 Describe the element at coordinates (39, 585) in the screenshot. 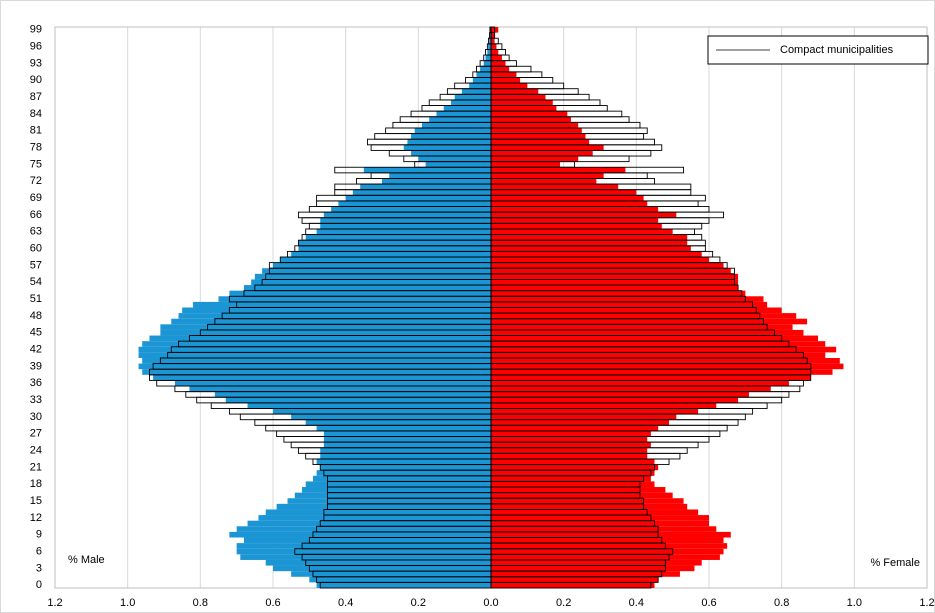

I see `y-tick-label: 0` at that location.